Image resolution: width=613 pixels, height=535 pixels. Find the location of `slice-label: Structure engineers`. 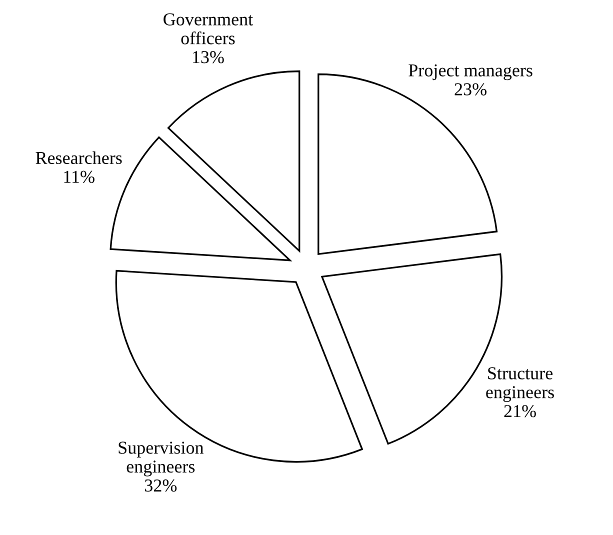

slice-label: Structure engineers is located at coordinates (520, 384).